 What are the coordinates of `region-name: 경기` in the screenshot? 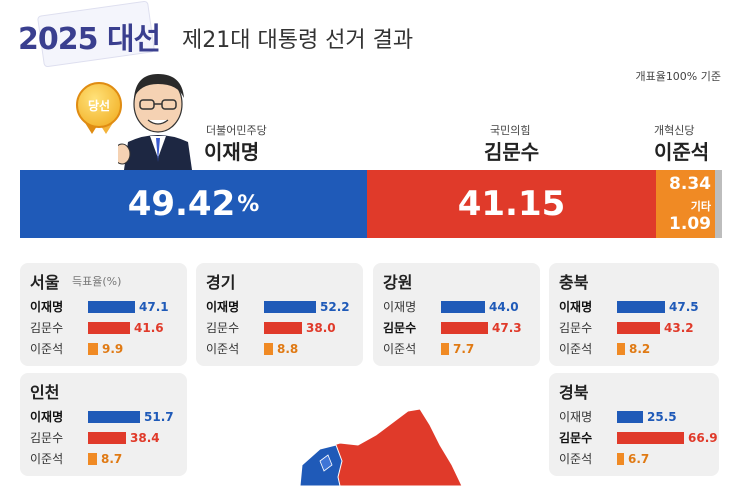 It's located at (221, 282).